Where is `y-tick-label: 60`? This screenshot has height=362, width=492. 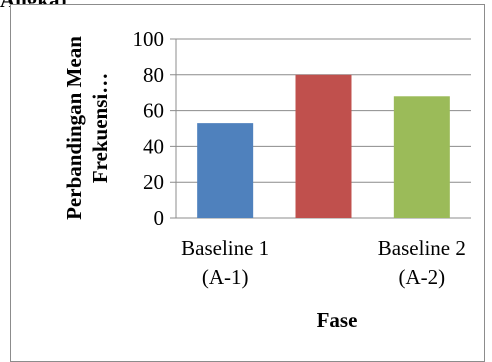
y-tick-label: 60 is located at coordinates (153, 111).